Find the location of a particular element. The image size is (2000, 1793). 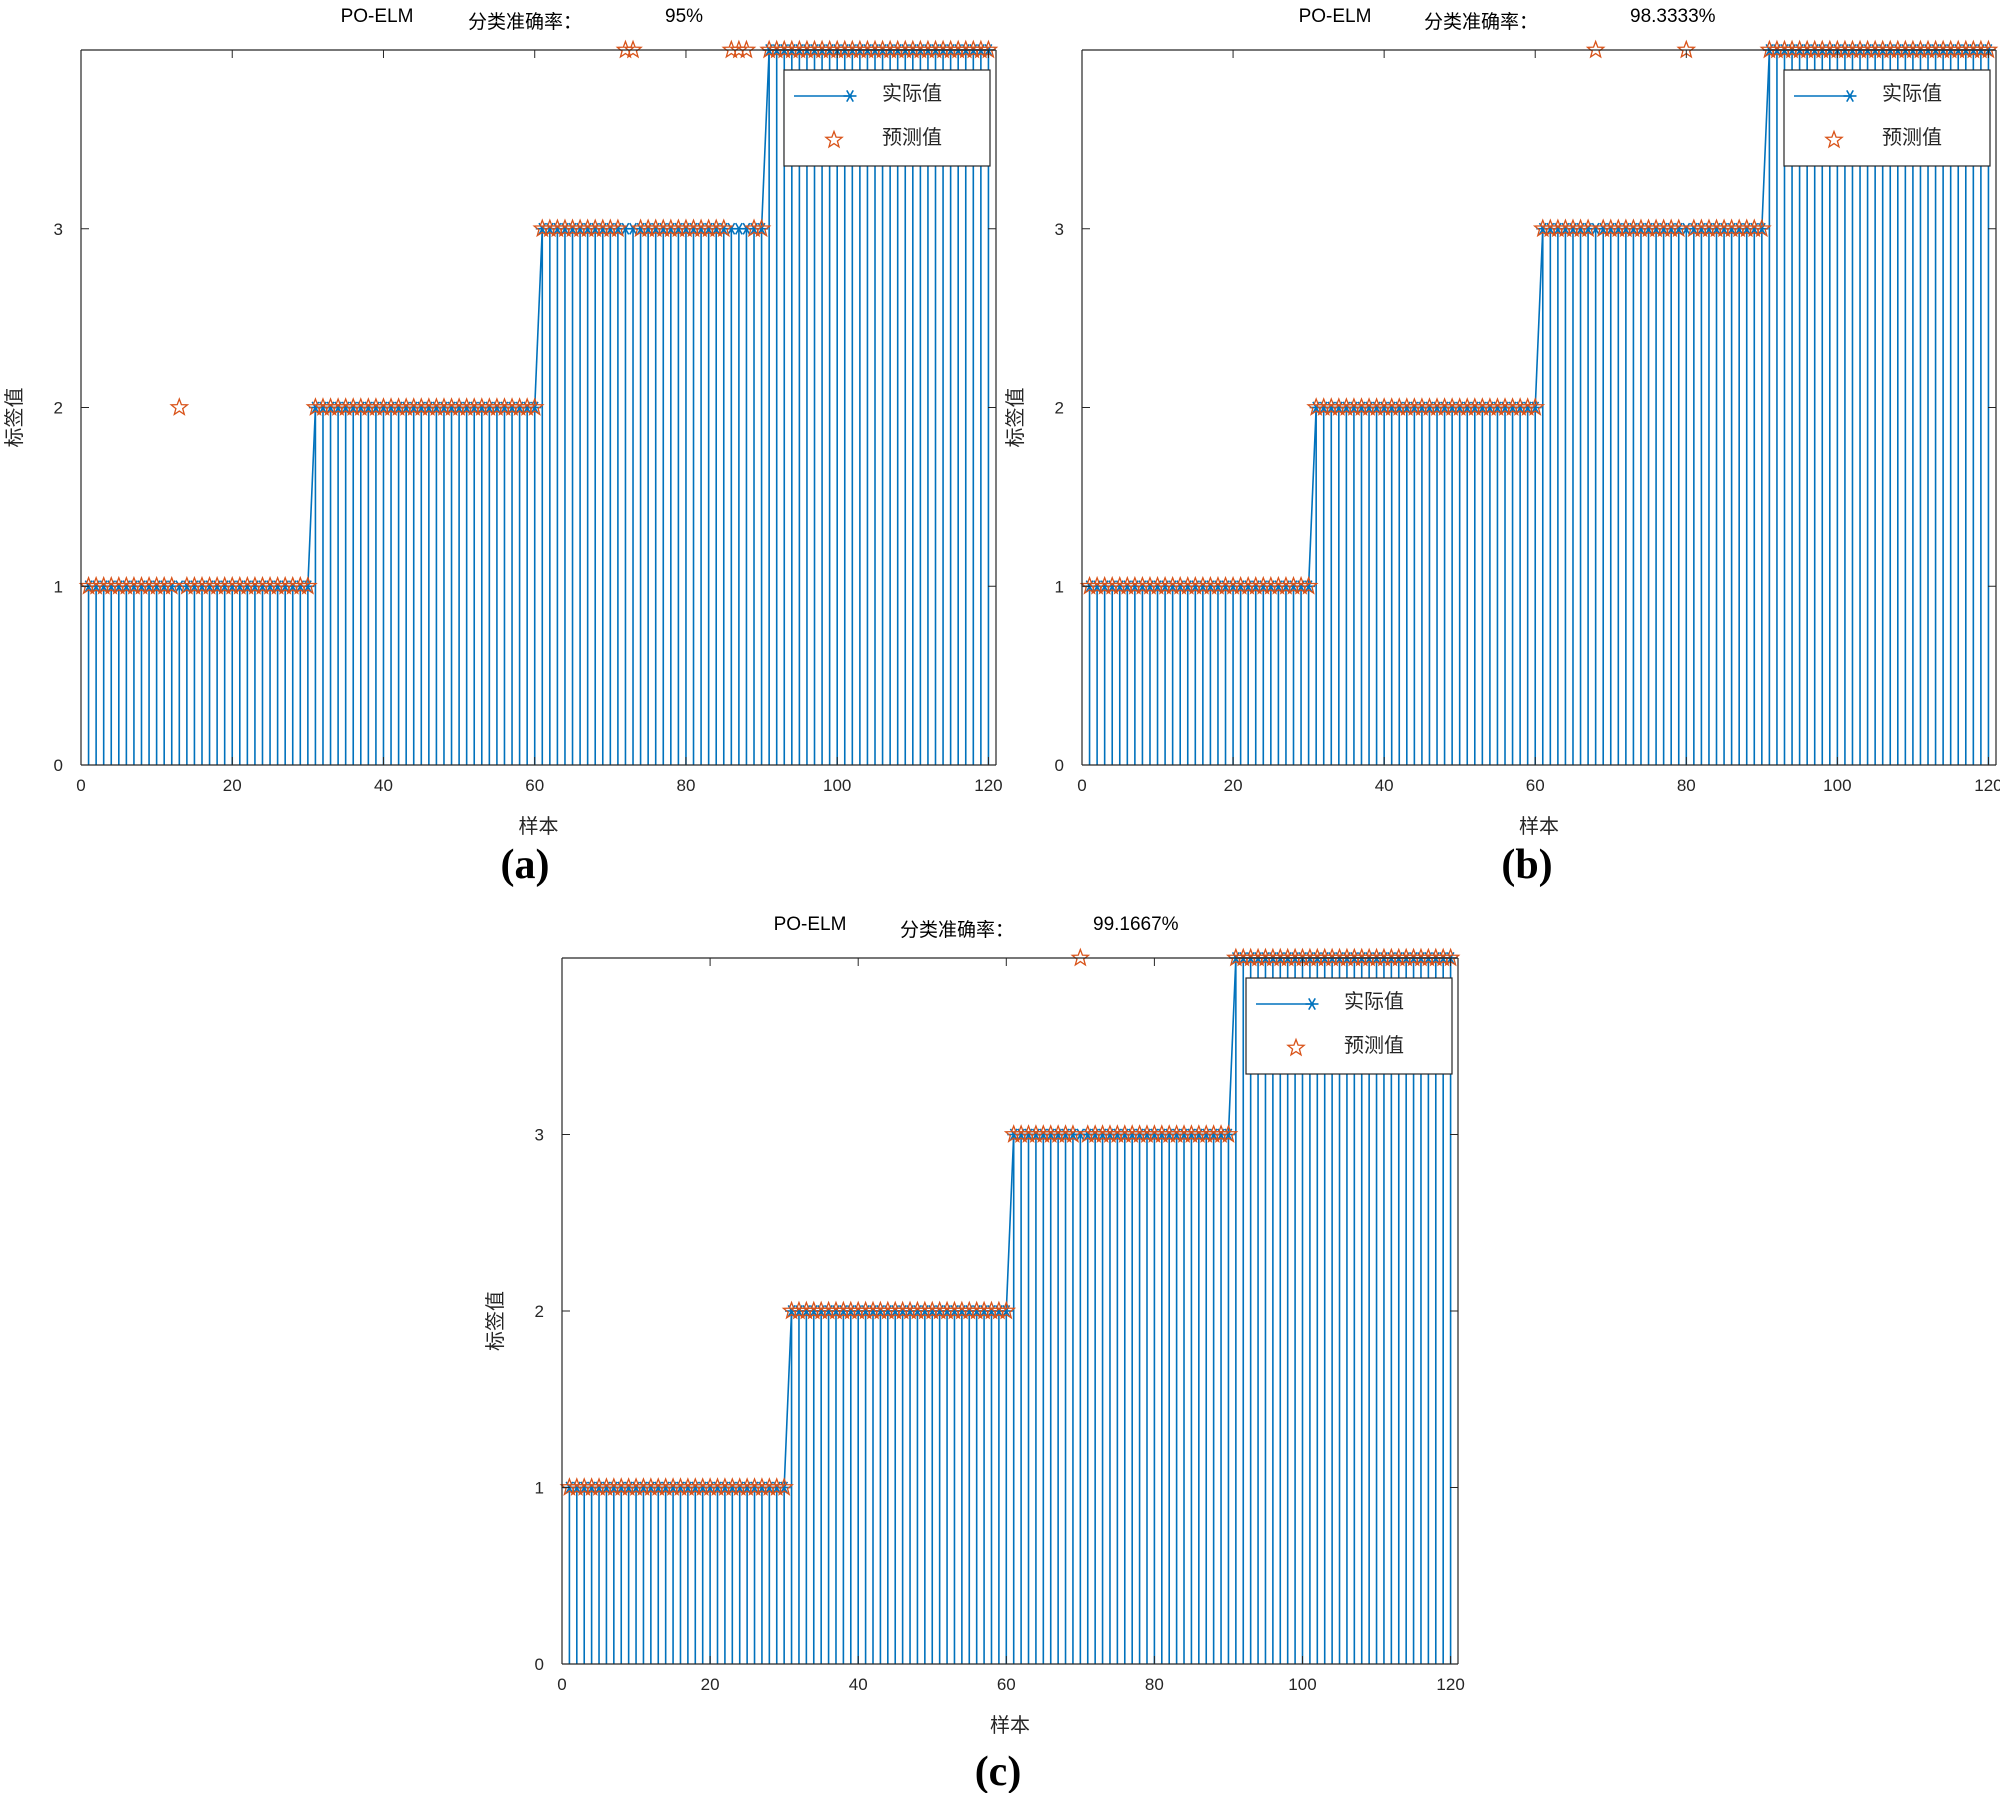

y-tick-label: 3 is located at coordinates (1059, 229).